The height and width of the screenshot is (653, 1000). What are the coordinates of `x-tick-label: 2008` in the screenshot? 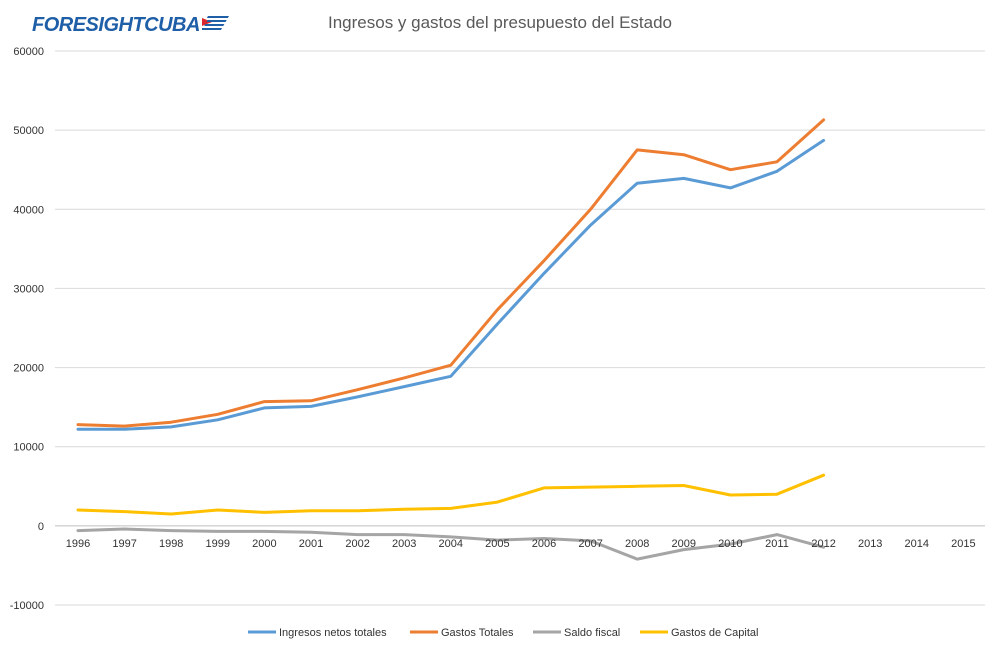 It's located at (637, 544).